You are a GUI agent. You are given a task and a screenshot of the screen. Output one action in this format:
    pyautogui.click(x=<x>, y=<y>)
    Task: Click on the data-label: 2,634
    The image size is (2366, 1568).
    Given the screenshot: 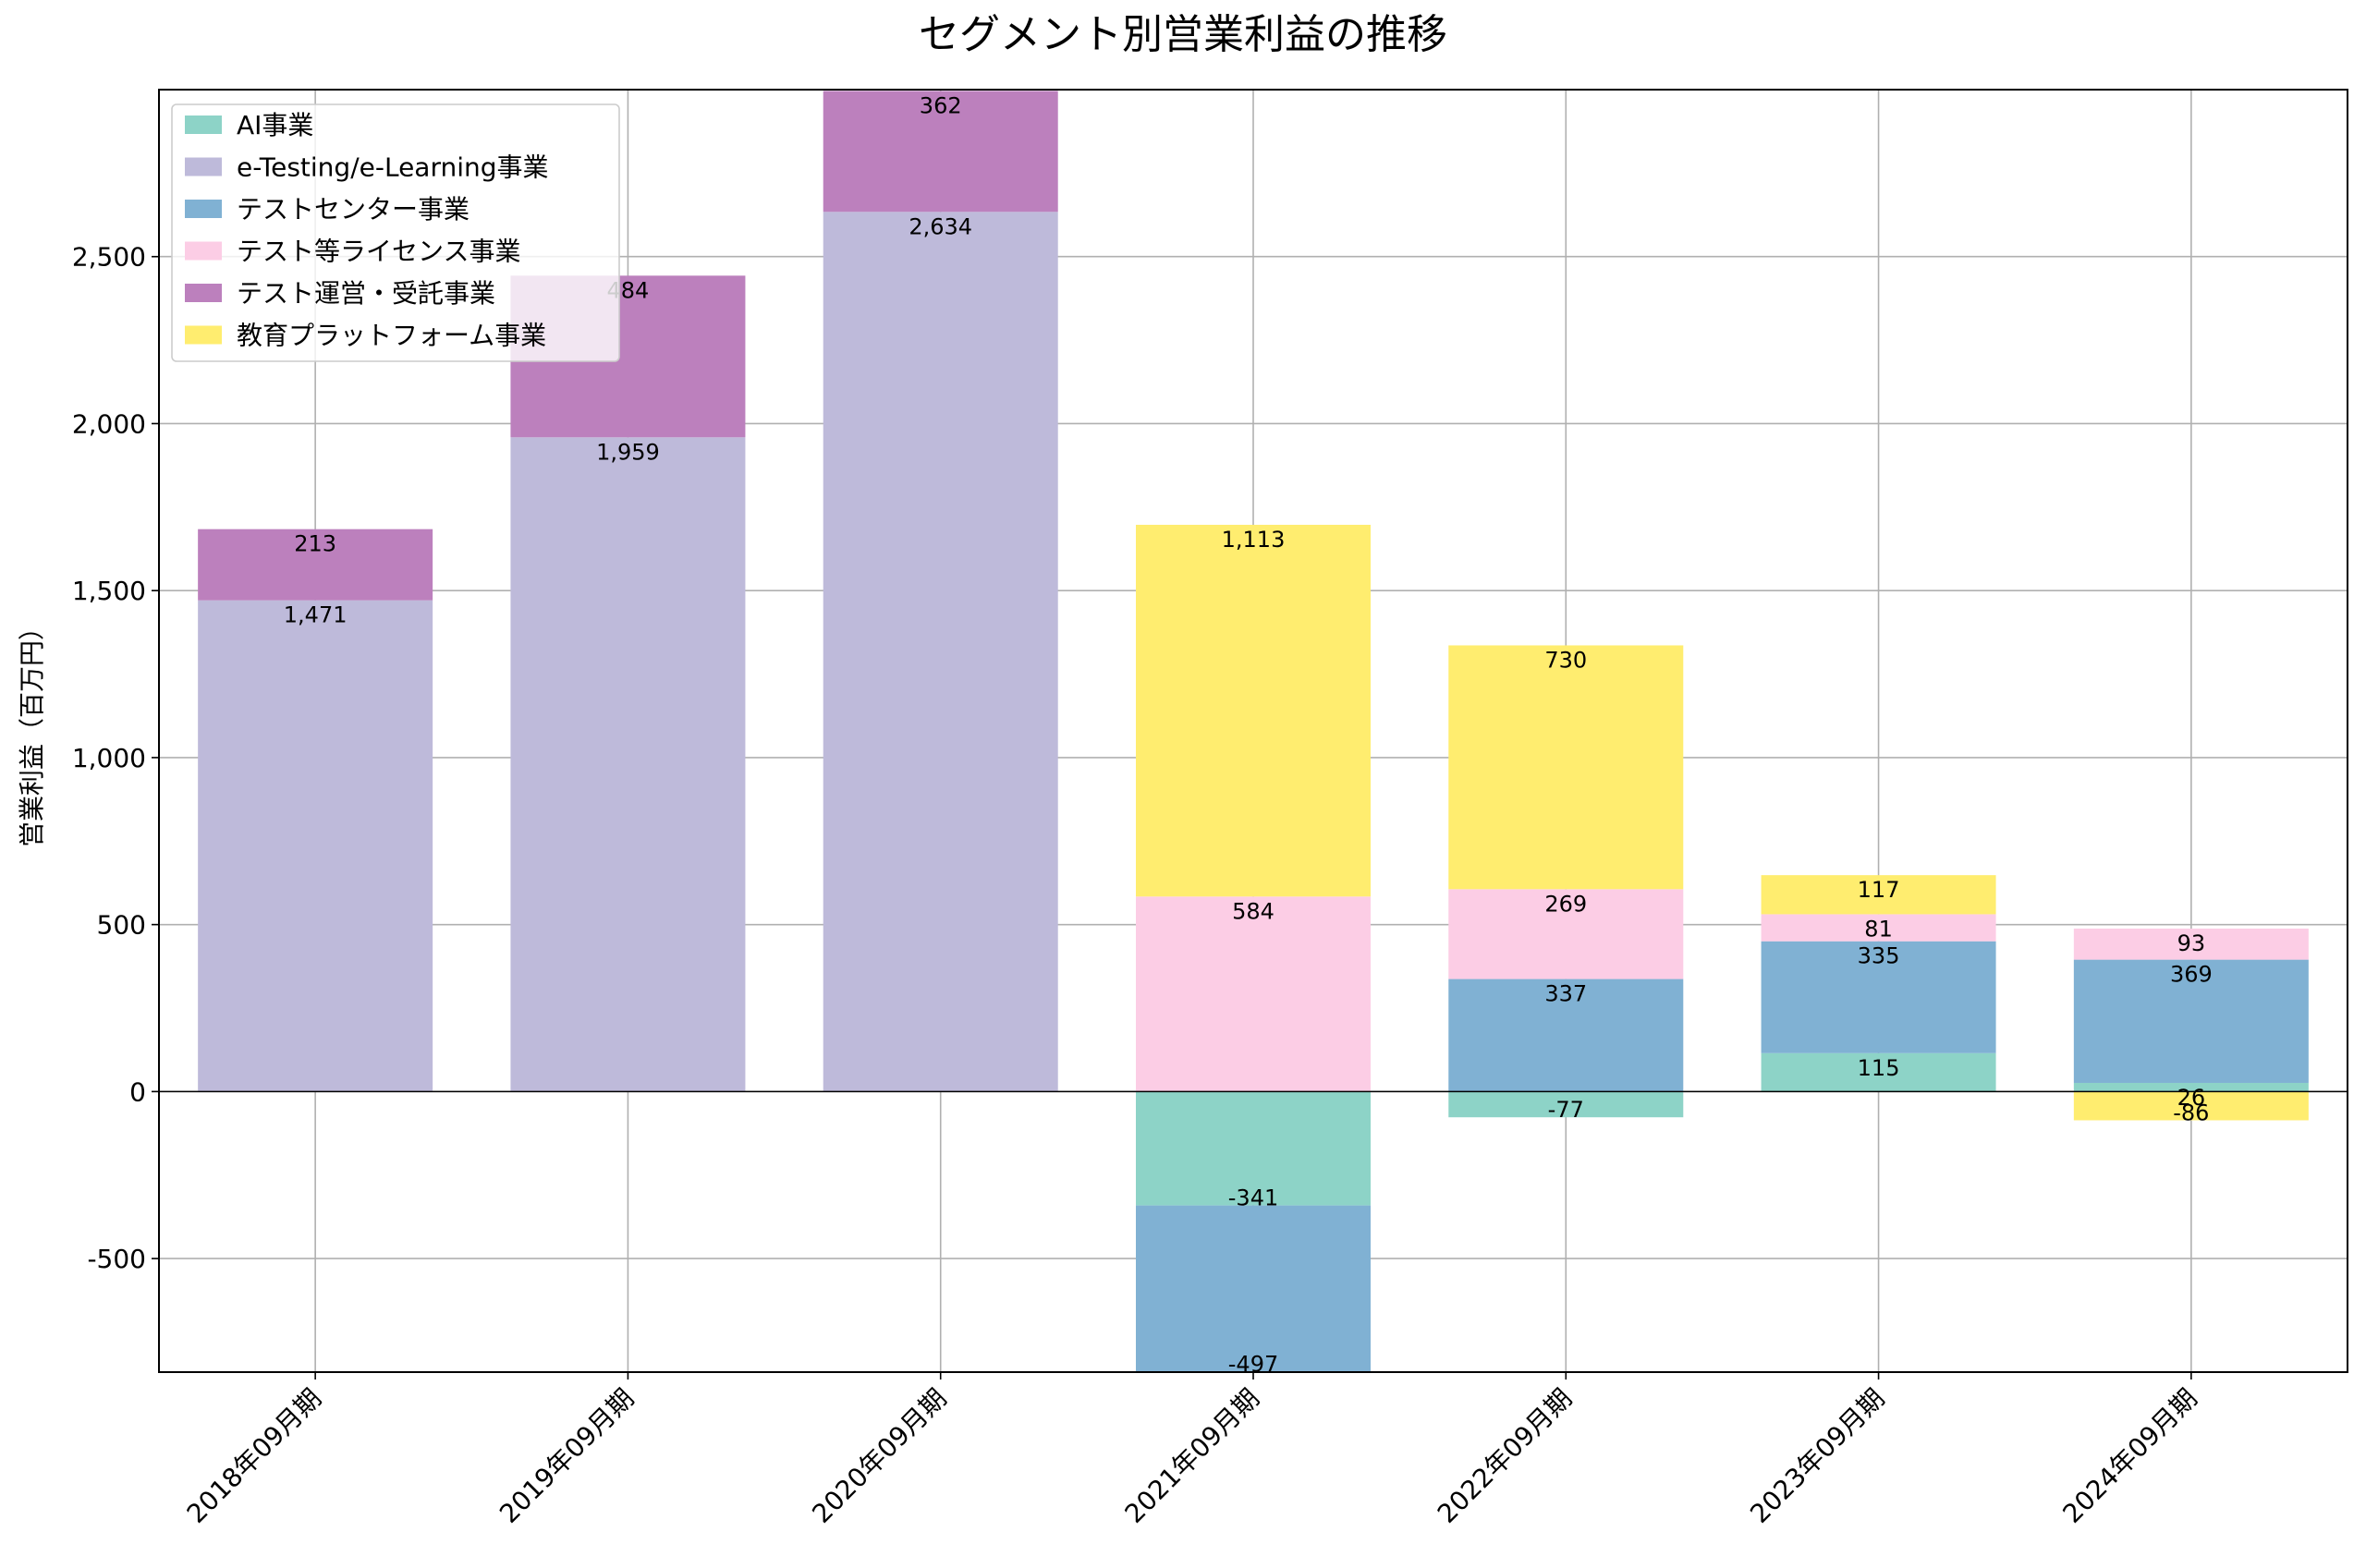 What is the action you would take?
    pyautogui.click(x=941, y=226)
    